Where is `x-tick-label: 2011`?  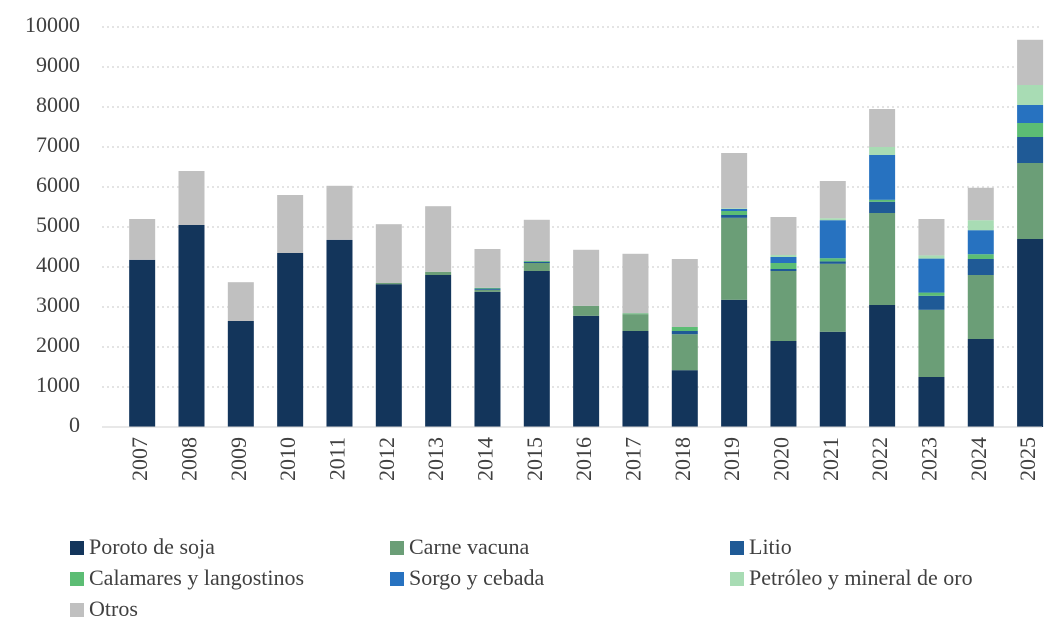 x-tick-label: 2011 is located at coordinates (337, 458).